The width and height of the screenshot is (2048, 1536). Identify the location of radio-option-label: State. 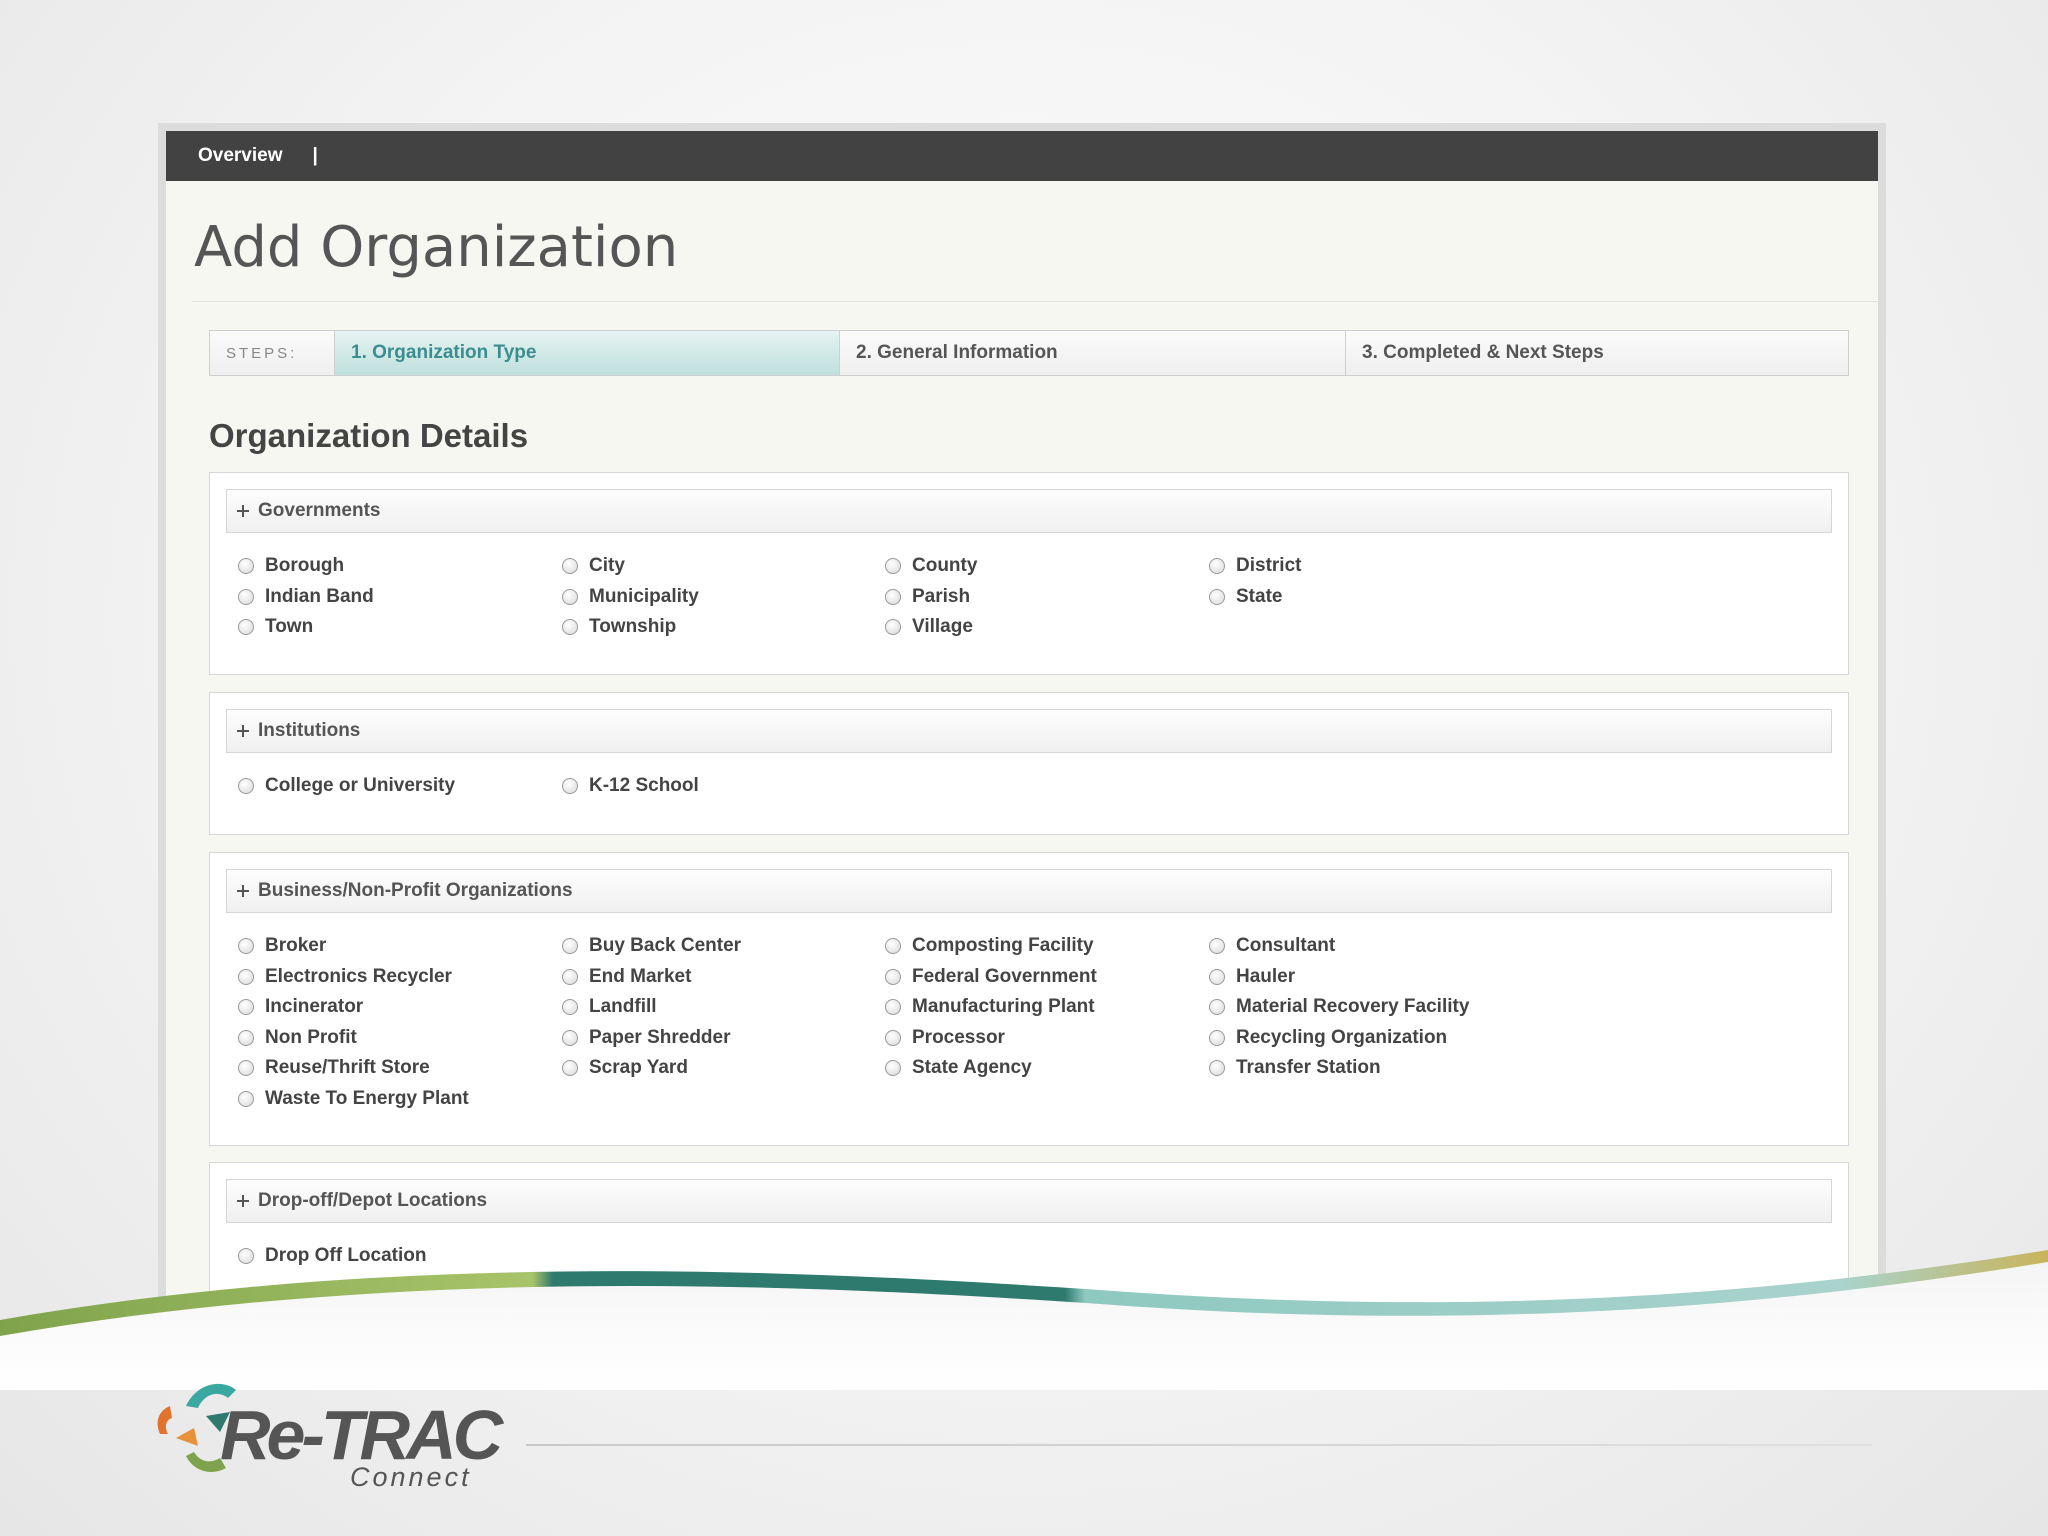
(1259, 596).